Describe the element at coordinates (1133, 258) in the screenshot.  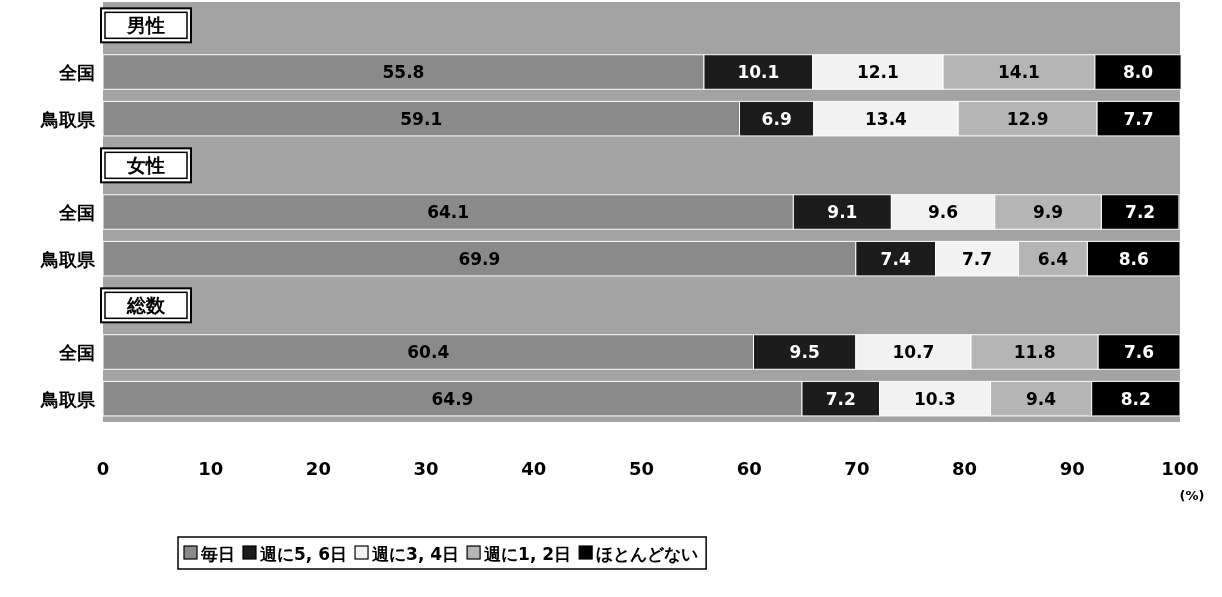
I see `data-label: 8.6` at that location.